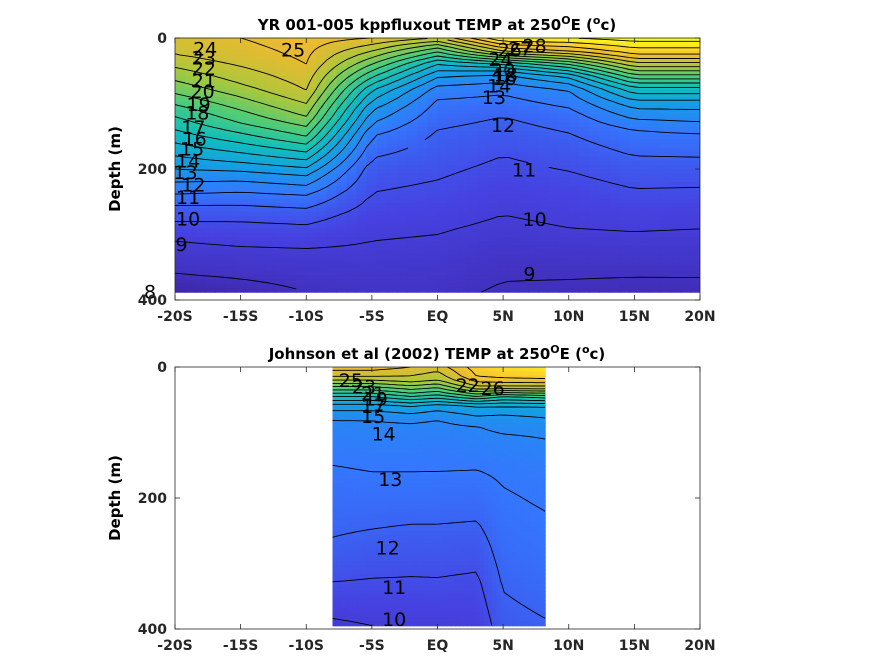 The width and height of the screenshot is (875, 660). What do you see at coordinates (115, 498) in the screenshot?
I see `y-axis-label: Depth (m)` at bounding box center [115, 498].